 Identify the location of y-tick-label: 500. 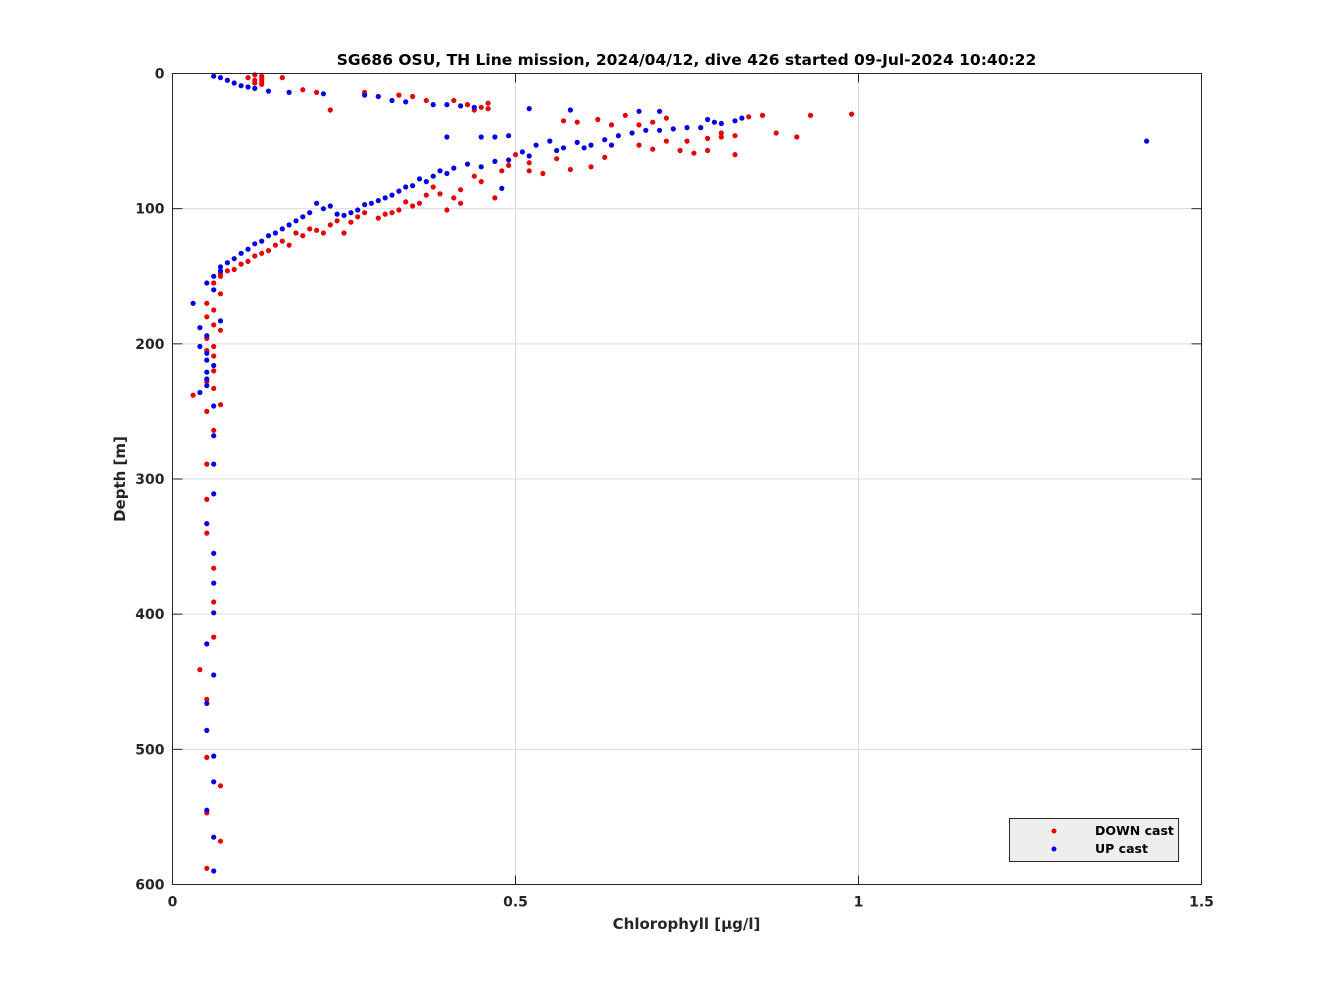
(149, 750).